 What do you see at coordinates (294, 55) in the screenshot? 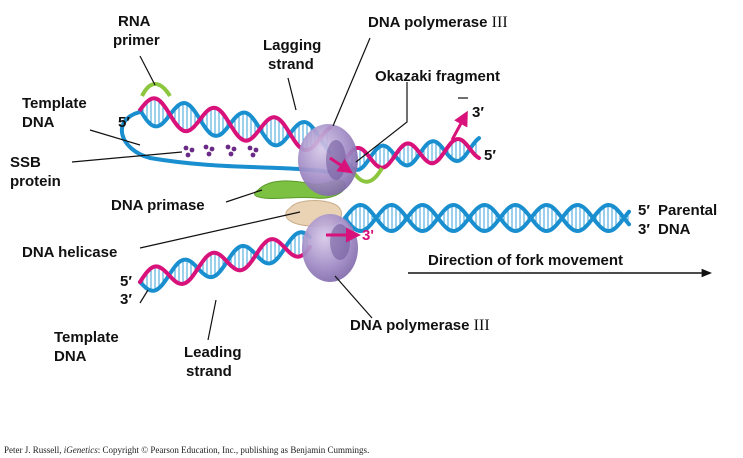
I see `lagging-strand-label: Lagging strand` at bounding box center [294, 55].